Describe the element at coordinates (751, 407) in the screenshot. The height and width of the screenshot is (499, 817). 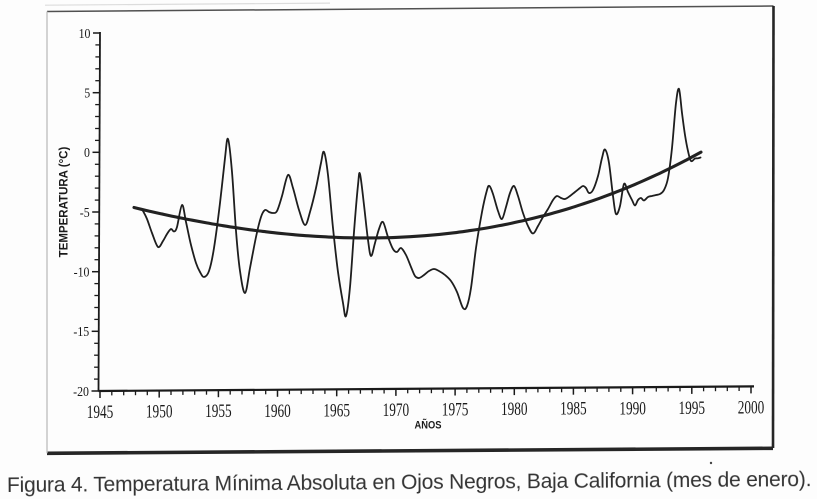
I see `svg-text: 2000` at that location.